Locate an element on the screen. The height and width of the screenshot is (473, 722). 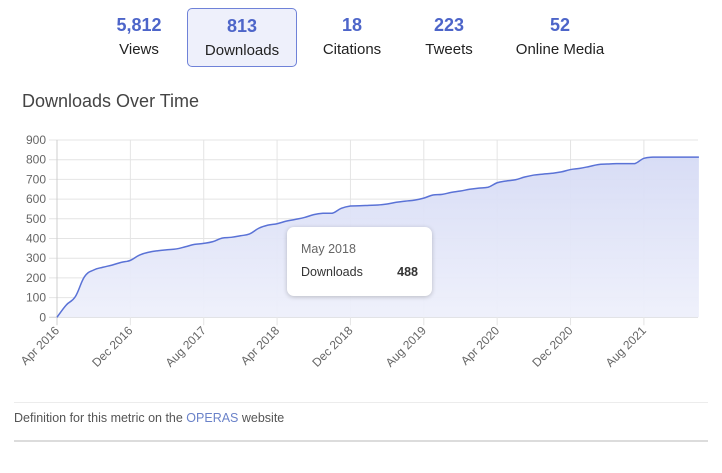
y-tick-label: 600 is located at coordinates (36, 199).